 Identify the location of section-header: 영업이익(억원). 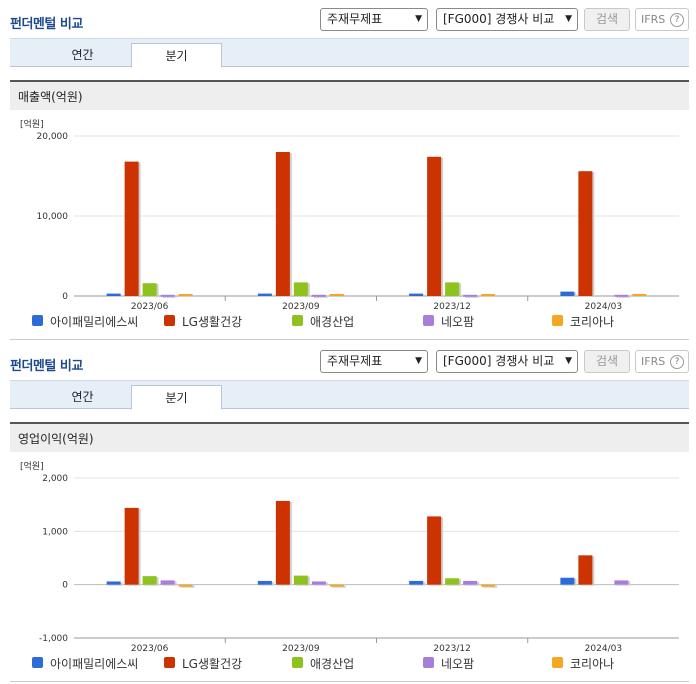
(349, 437).